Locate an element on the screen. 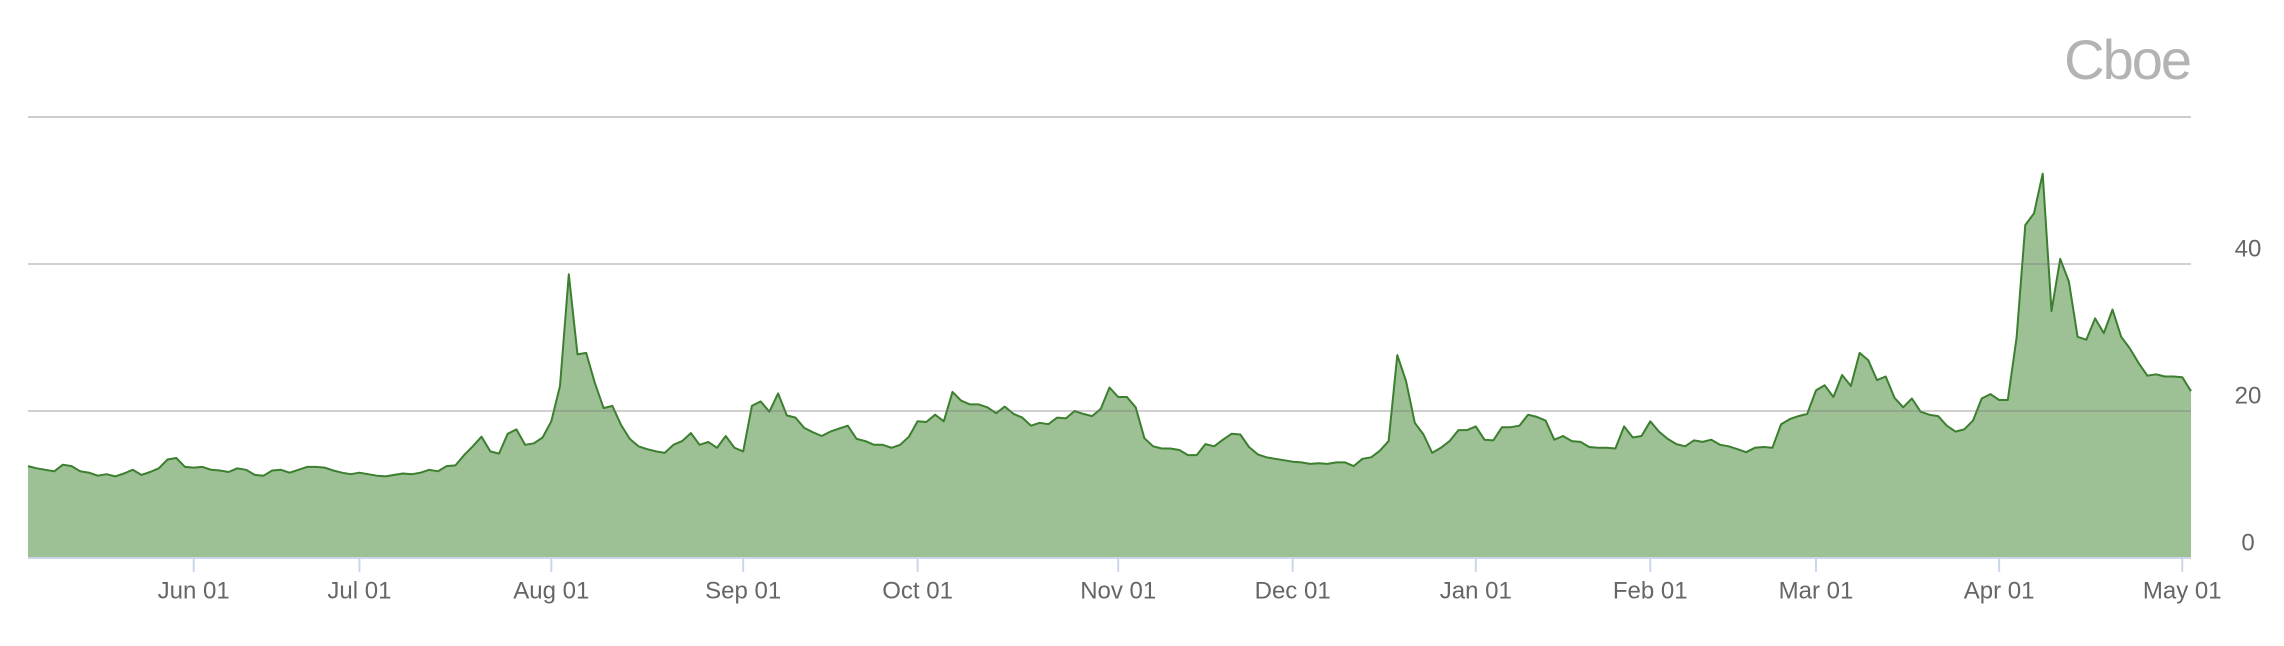 The image size is (2284, 646). x-tick-label: Jun 01 is located at coordinates (194, 590).